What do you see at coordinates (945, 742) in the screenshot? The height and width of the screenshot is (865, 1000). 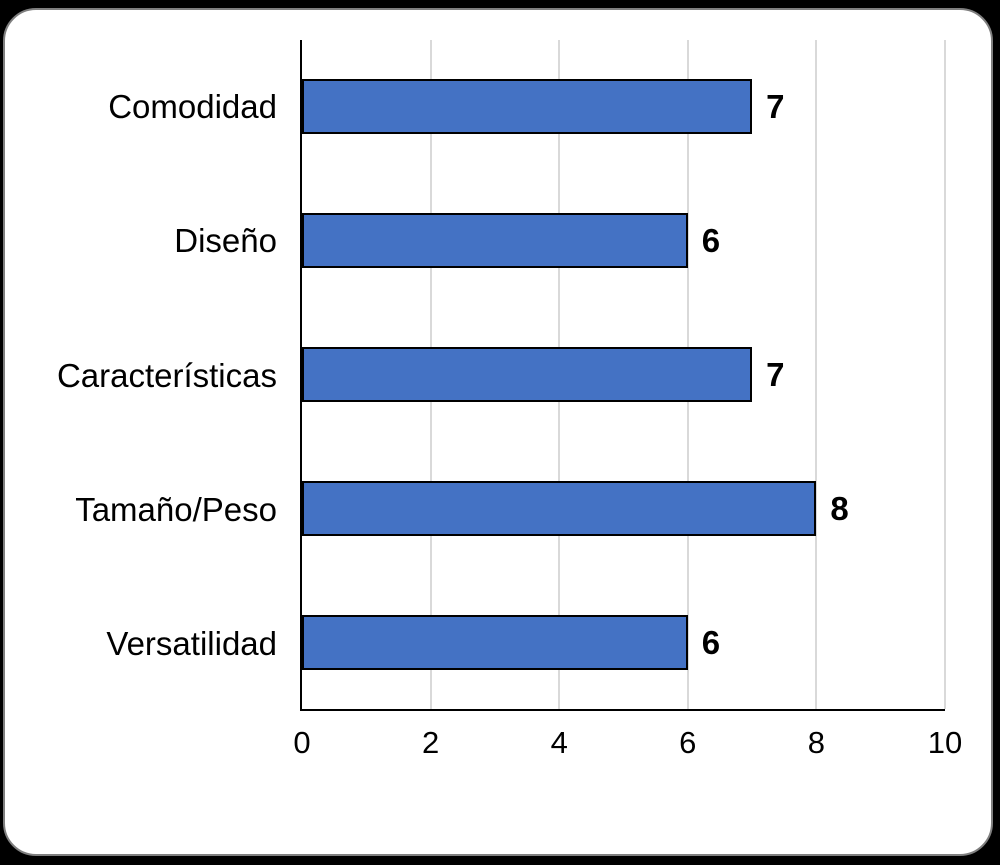 I see `x-tick-label: 10` at bounding box center [945, 742].